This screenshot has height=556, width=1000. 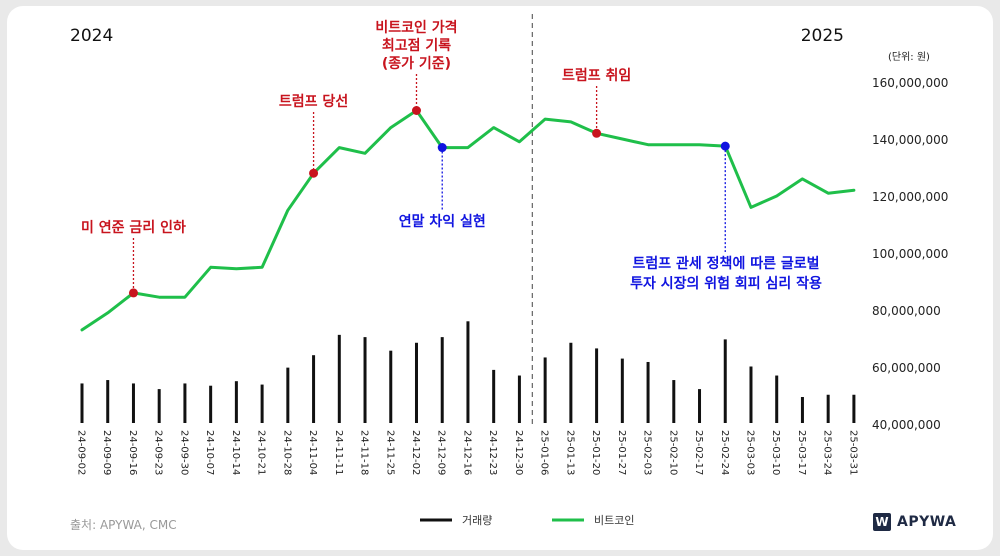 What do you see at coordinates (775, 452) in the screenshot?
I see `x-tick-label: 25-03-10` at bounding box center [775, 452].